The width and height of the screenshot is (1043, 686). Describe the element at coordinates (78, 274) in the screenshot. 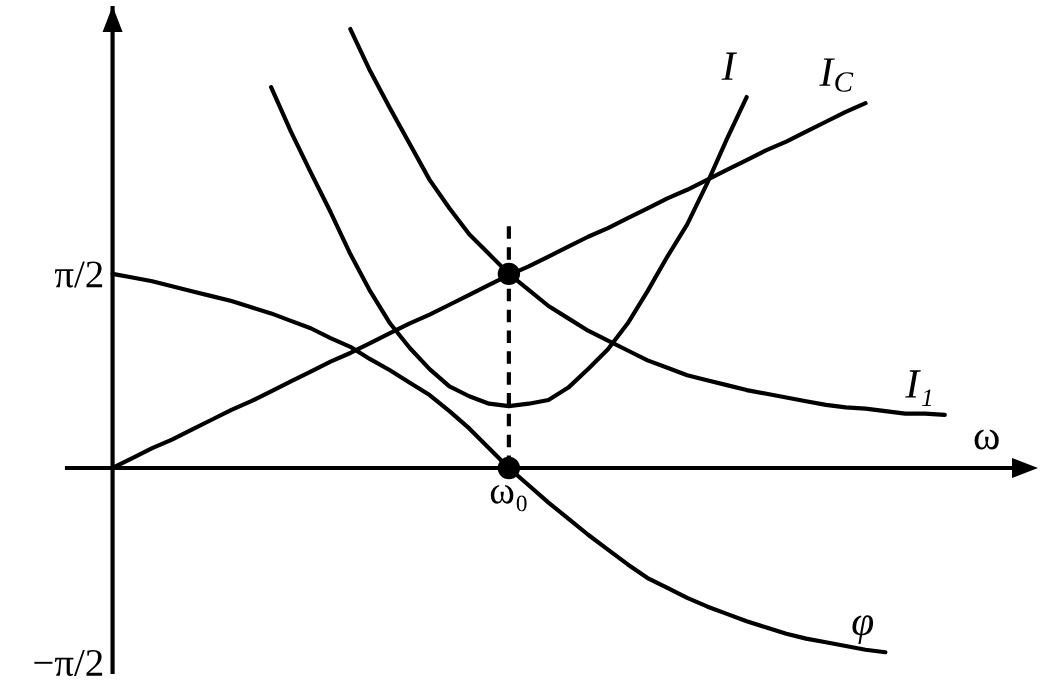

I see `y-tick-label: π/2` at that location.